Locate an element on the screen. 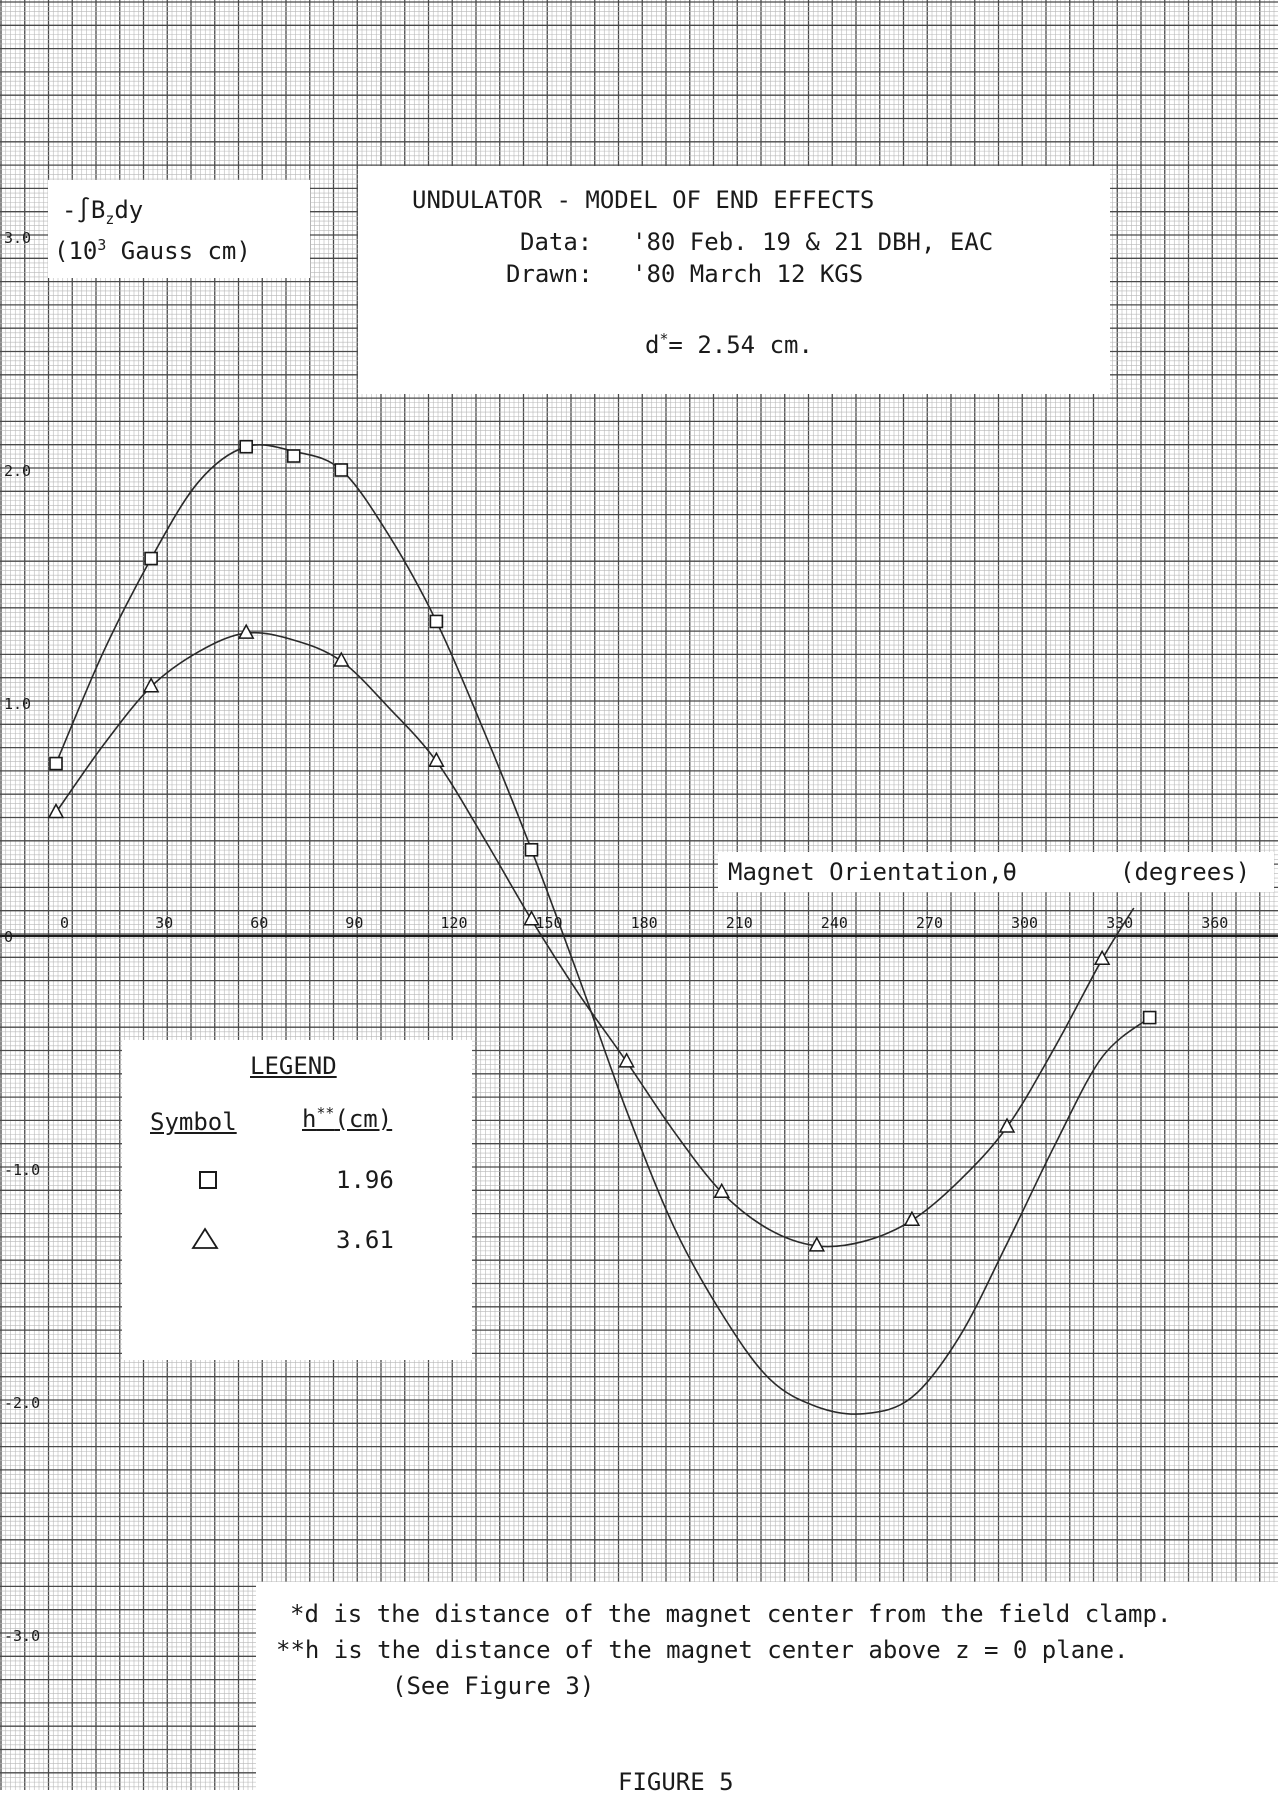 The width and height of the screenshot is (1278, 1796). x-axis-label: Magnet Orientation,θ is located at coordinates (872, 872).